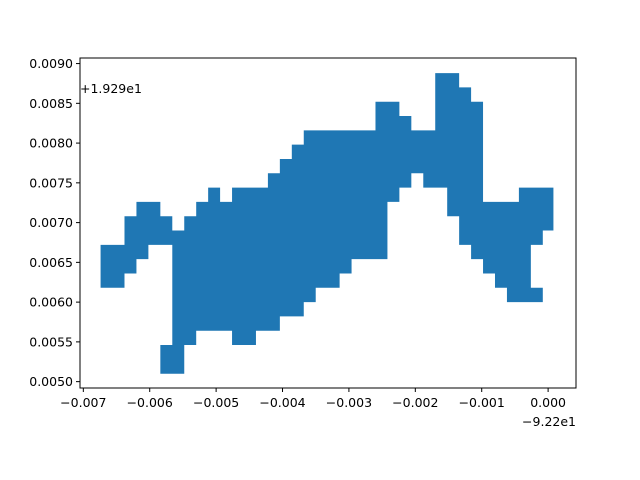 Image resolution: width=640 pixels, height=480 pixels. I want to click on x-tick-label: −0.004, so click(282, 402).